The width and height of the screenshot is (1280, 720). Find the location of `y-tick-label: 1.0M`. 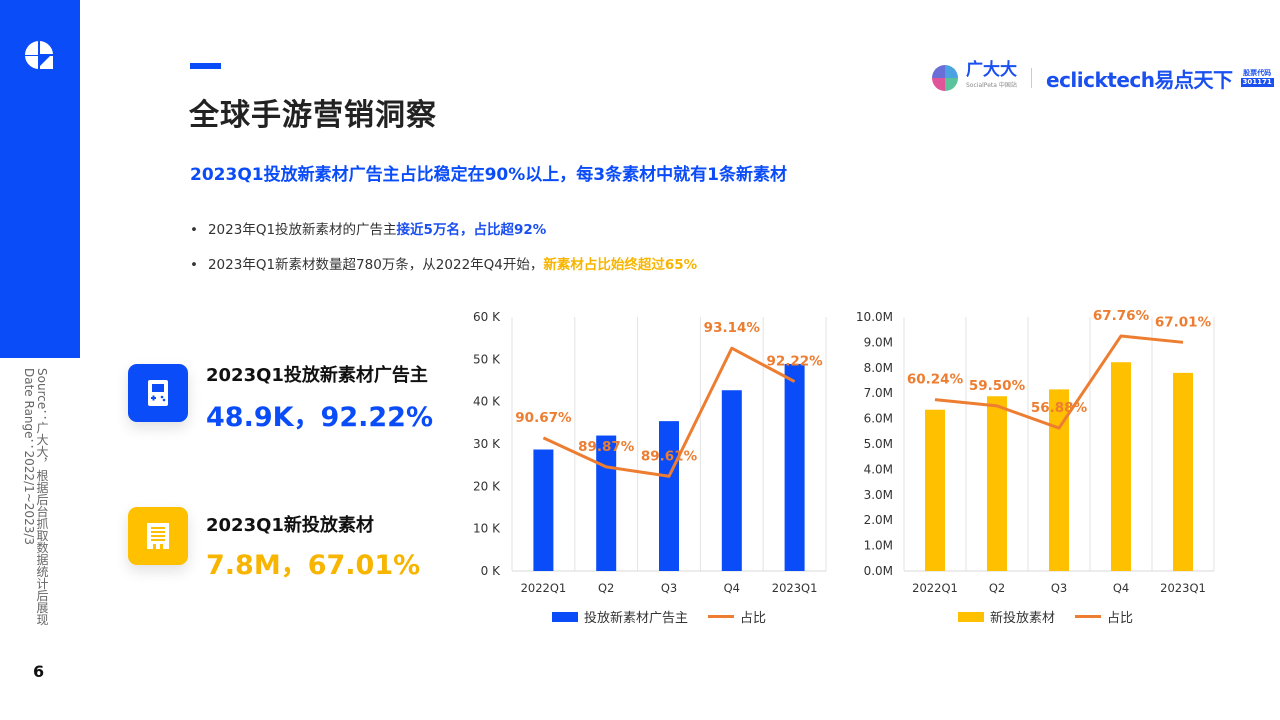

y-tick-label: 1.0M is located at coordinates (878, 546).